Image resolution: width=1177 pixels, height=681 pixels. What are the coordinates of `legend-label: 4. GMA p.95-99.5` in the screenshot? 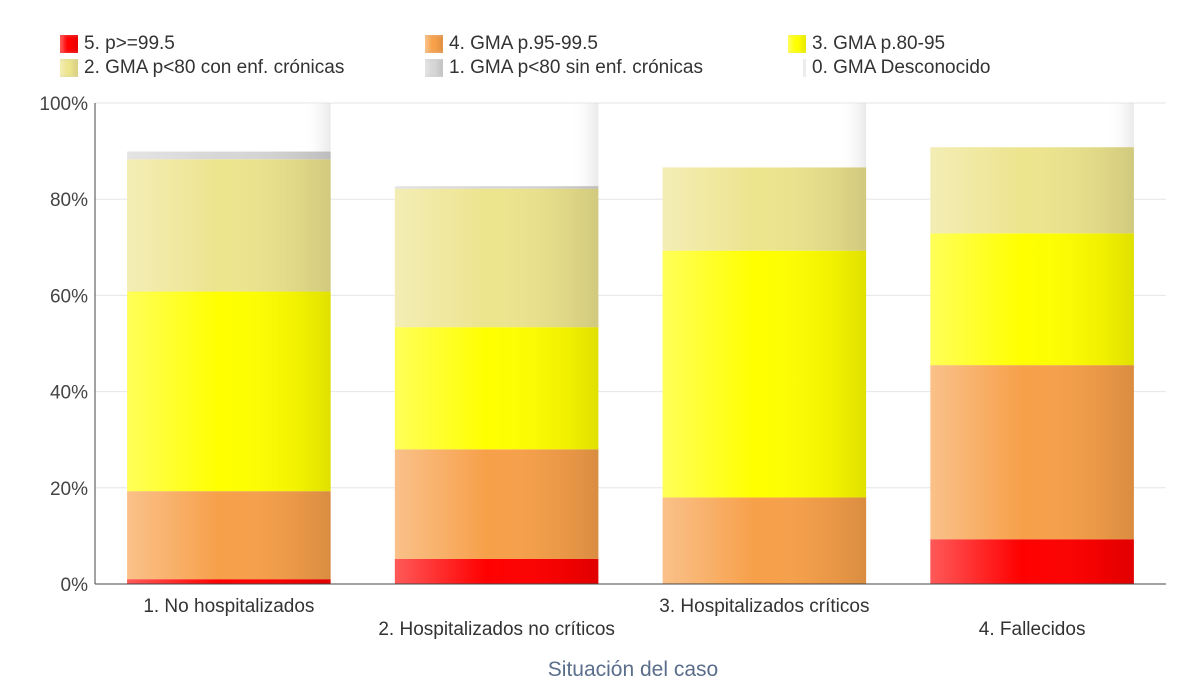 It's located at (523, 43).